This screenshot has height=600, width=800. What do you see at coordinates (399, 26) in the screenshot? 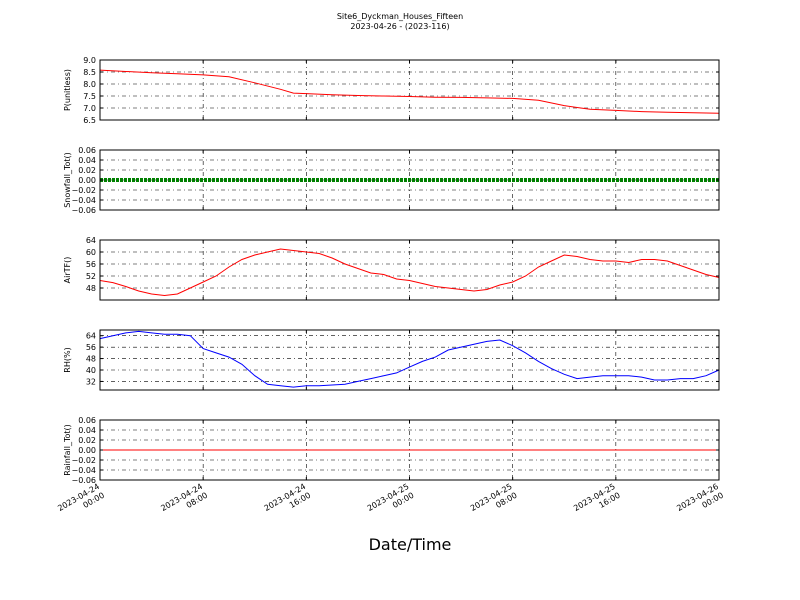
I see `chart-subtitle: 2023-04-26 - (2023-116)` at bounding box center [399, 26].